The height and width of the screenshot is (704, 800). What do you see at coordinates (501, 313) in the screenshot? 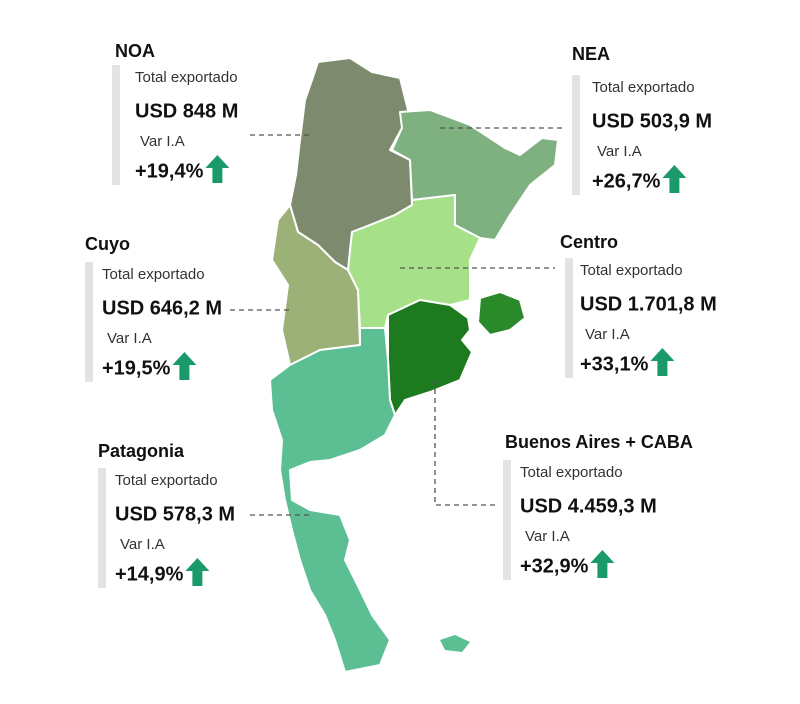
I see `region-caba` at bounding box center [501, 313].